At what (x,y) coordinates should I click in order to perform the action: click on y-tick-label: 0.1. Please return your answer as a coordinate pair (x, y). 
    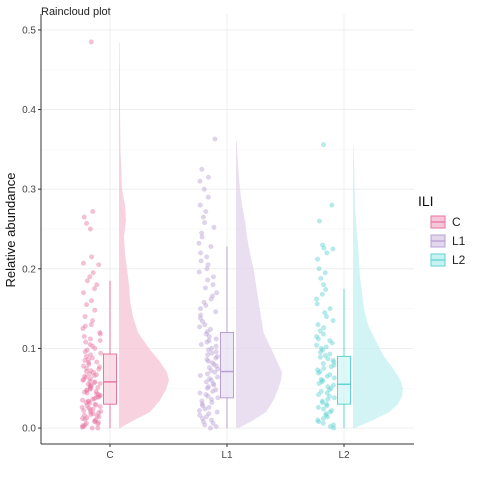
    Looking at the image, I should click on (29, 349).